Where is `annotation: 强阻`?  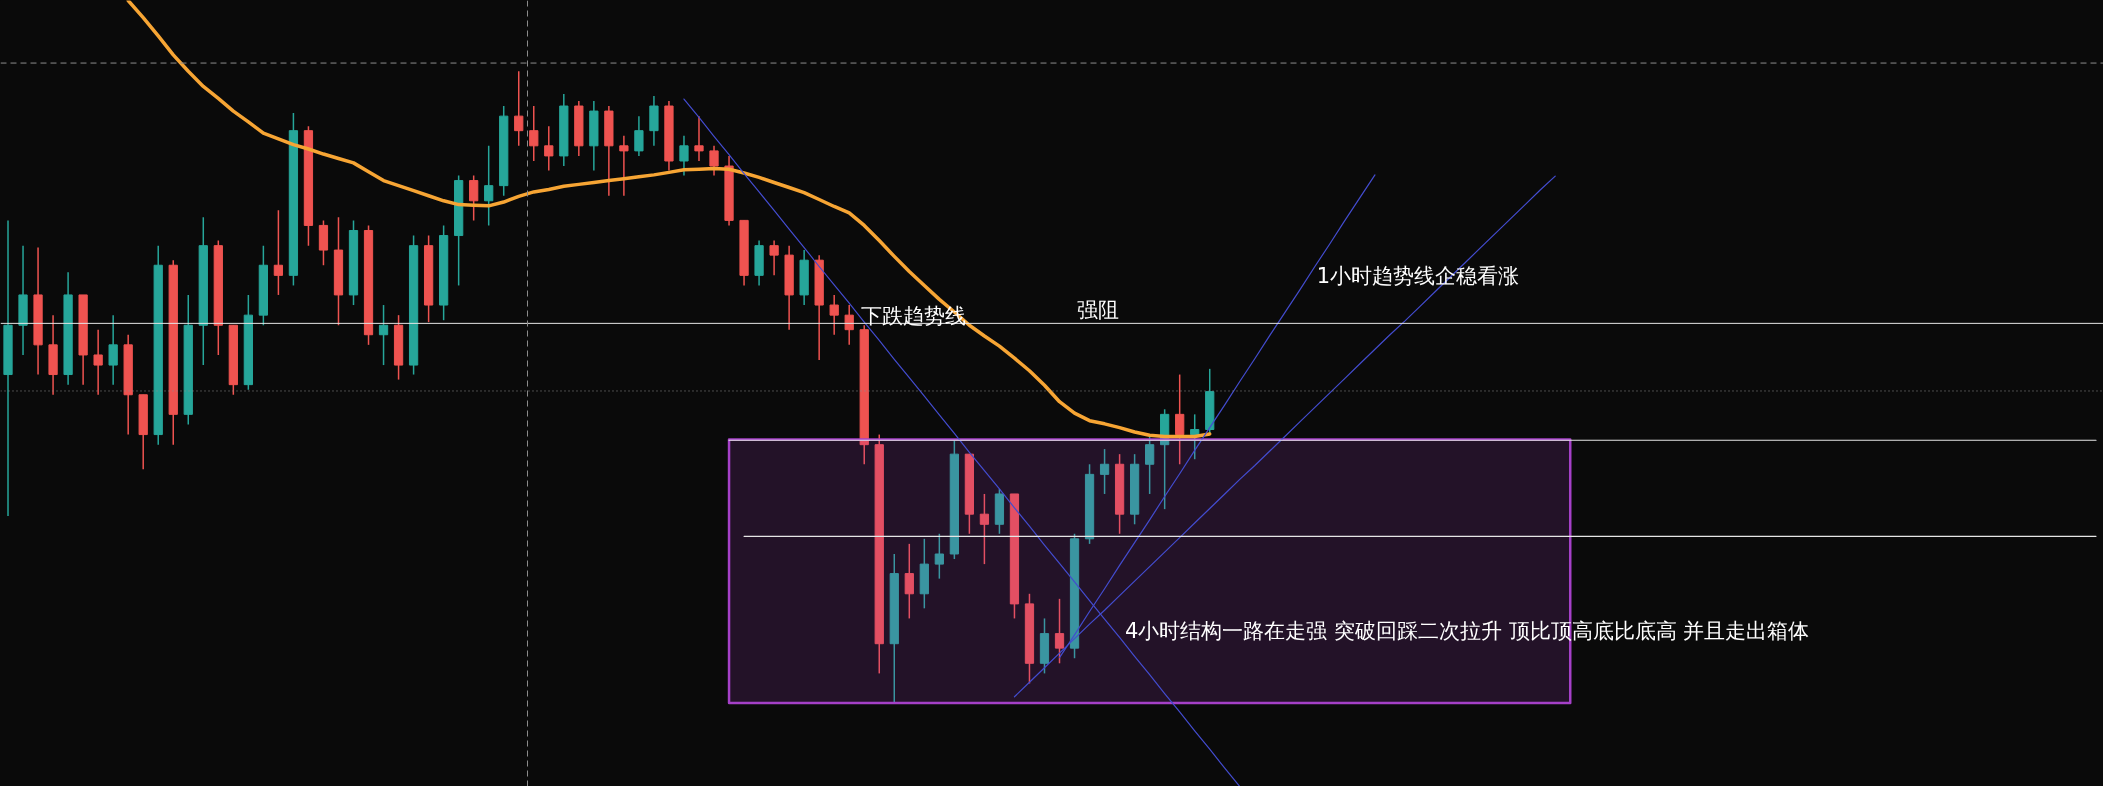
annotation: 强阻 is located at coordinates (1098, 310).